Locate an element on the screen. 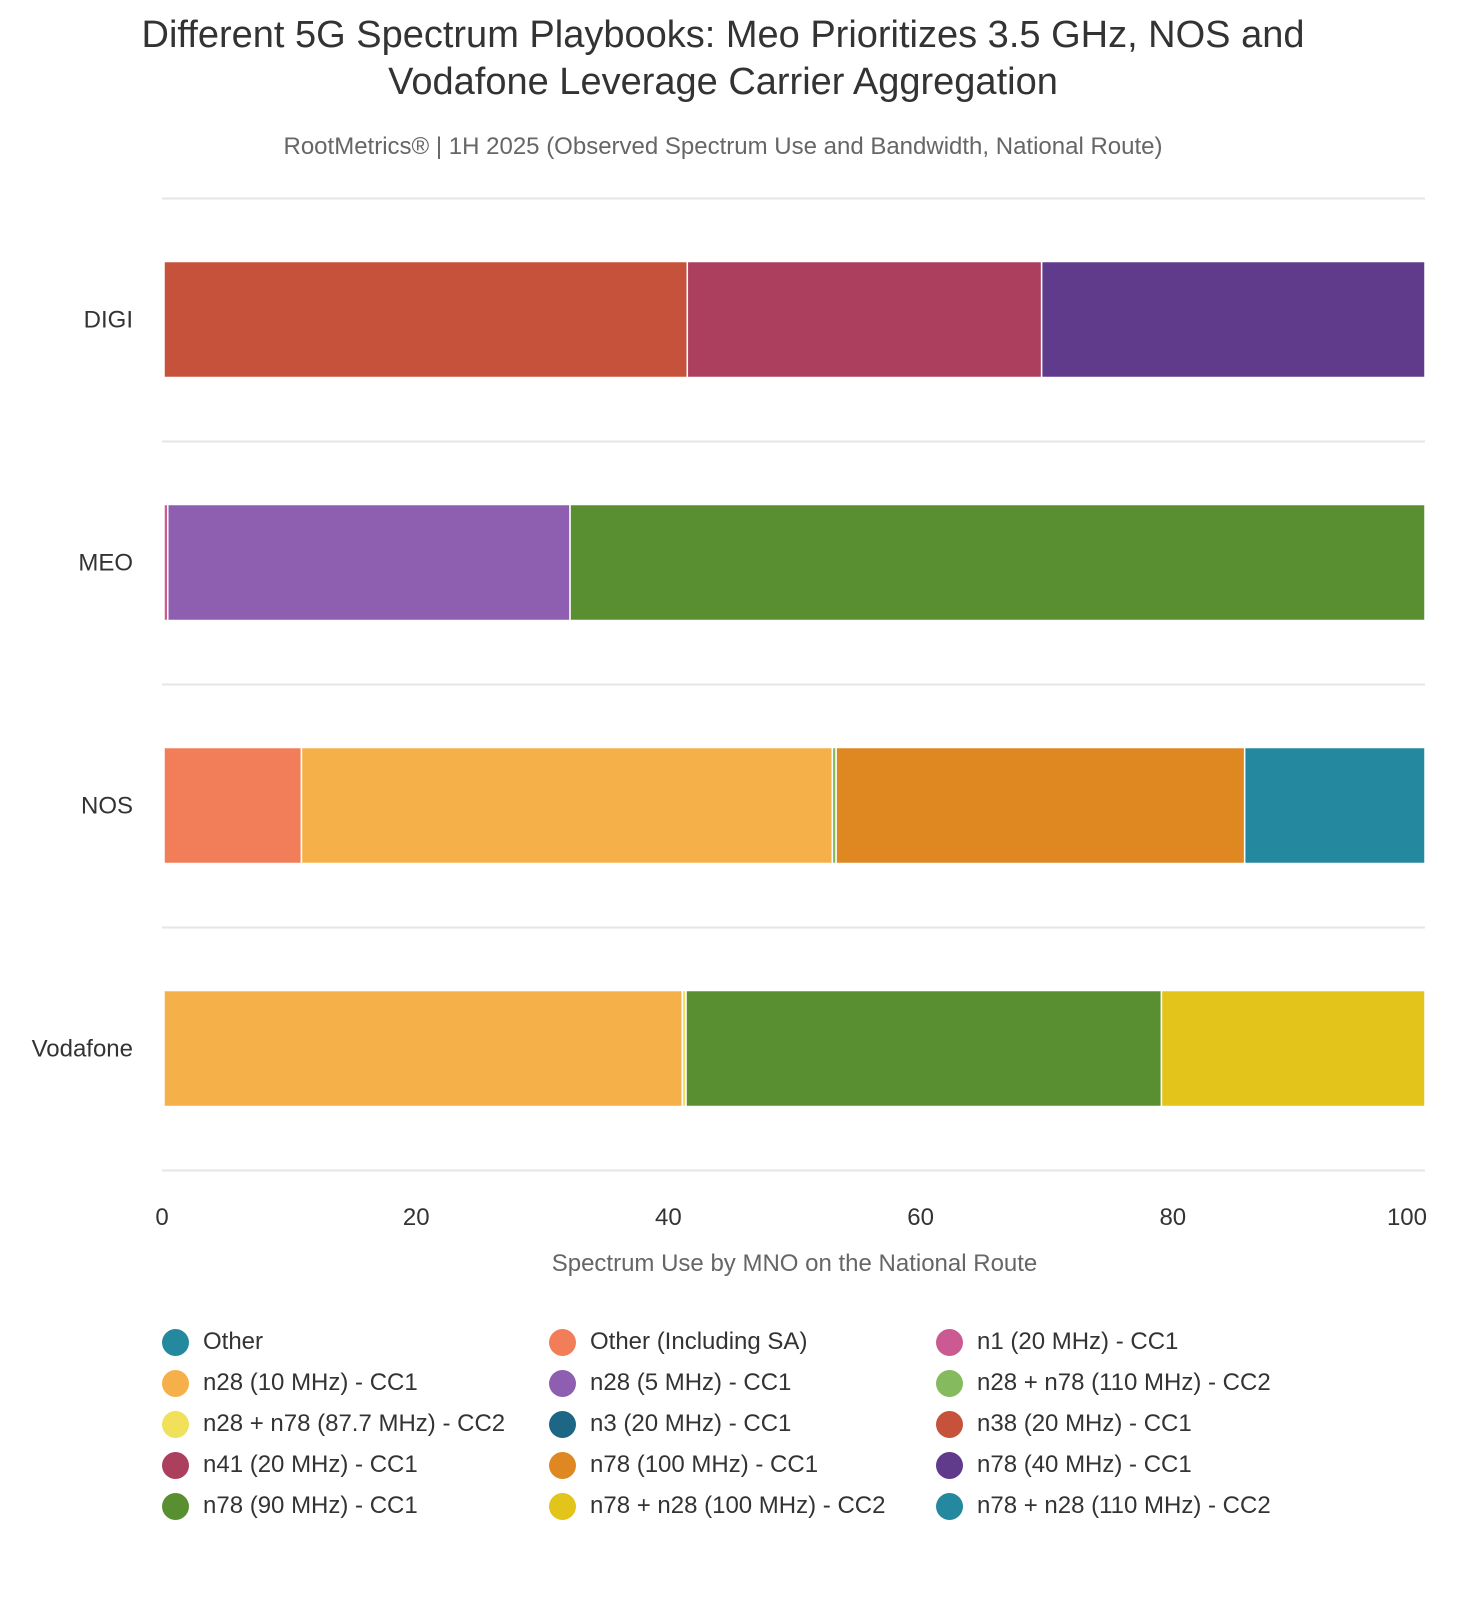 The width and height of the screenshot is (1474, 1600). legend-label: Other (Including SA) is located at coordinates (699, 1341).